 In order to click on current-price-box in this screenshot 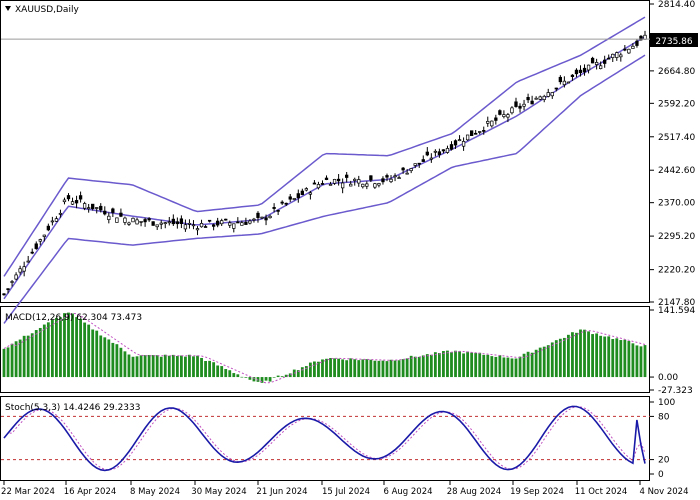, I will do `click(674, 40)`.